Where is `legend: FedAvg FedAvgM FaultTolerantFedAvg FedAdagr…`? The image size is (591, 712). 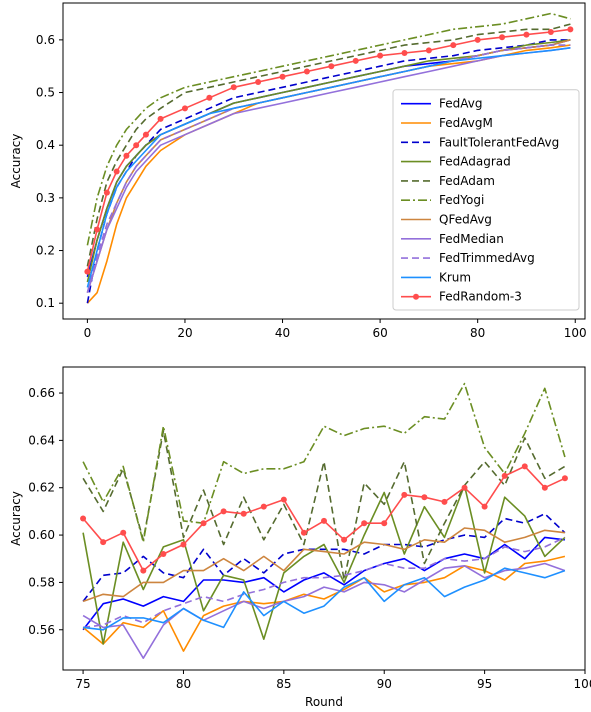 legend: FedAvg FedAvgM FaultTolerantFedAvg FedAdagr… is located at coordinates (486, 200).